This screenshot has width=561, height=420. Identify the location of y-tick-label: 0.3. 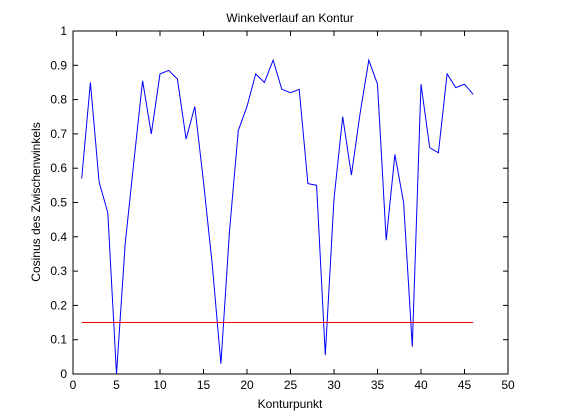
(58, 271).